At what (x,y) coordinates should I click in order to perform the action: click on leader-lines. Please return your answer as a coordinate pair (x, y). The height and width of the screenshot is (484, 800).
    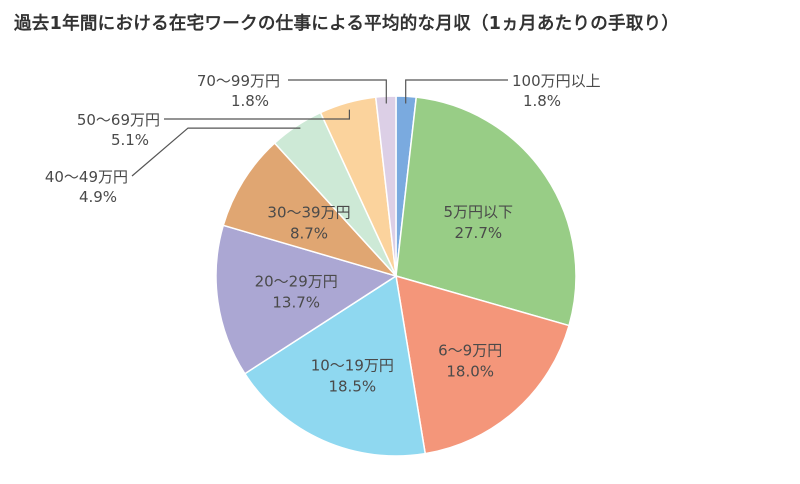
    Looking at the image, I should click on (319, 128).